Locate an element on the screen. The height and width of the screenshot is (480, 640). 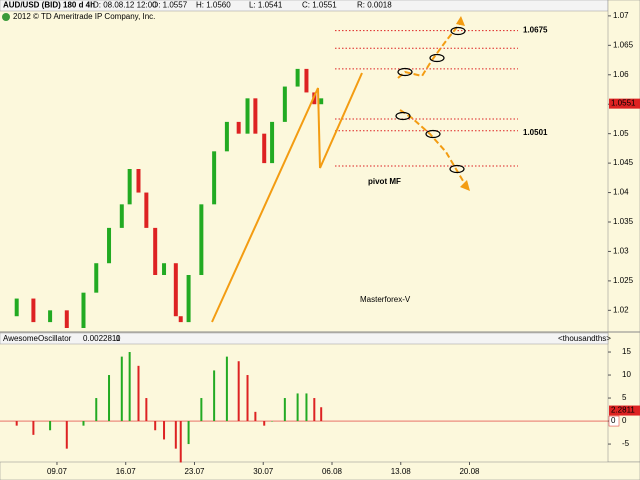
copyright: 2012 © TD Ameritrade IP Company, Inc. is located at coordinates (84, 16).